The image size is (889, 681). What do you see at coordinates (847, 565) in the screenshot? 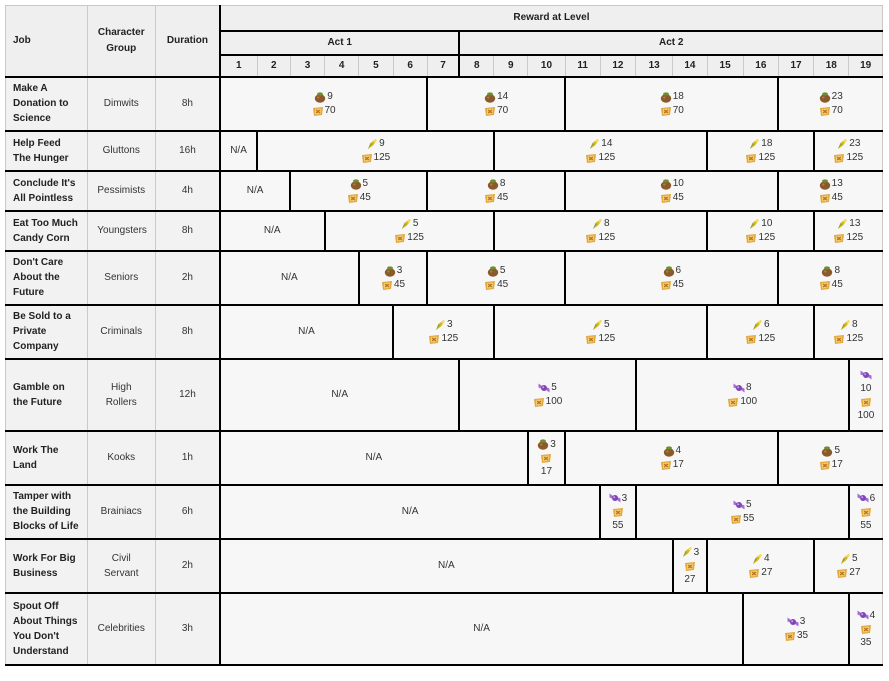
I see `reward-cell: 5 27` at bounding box center [847, 565].